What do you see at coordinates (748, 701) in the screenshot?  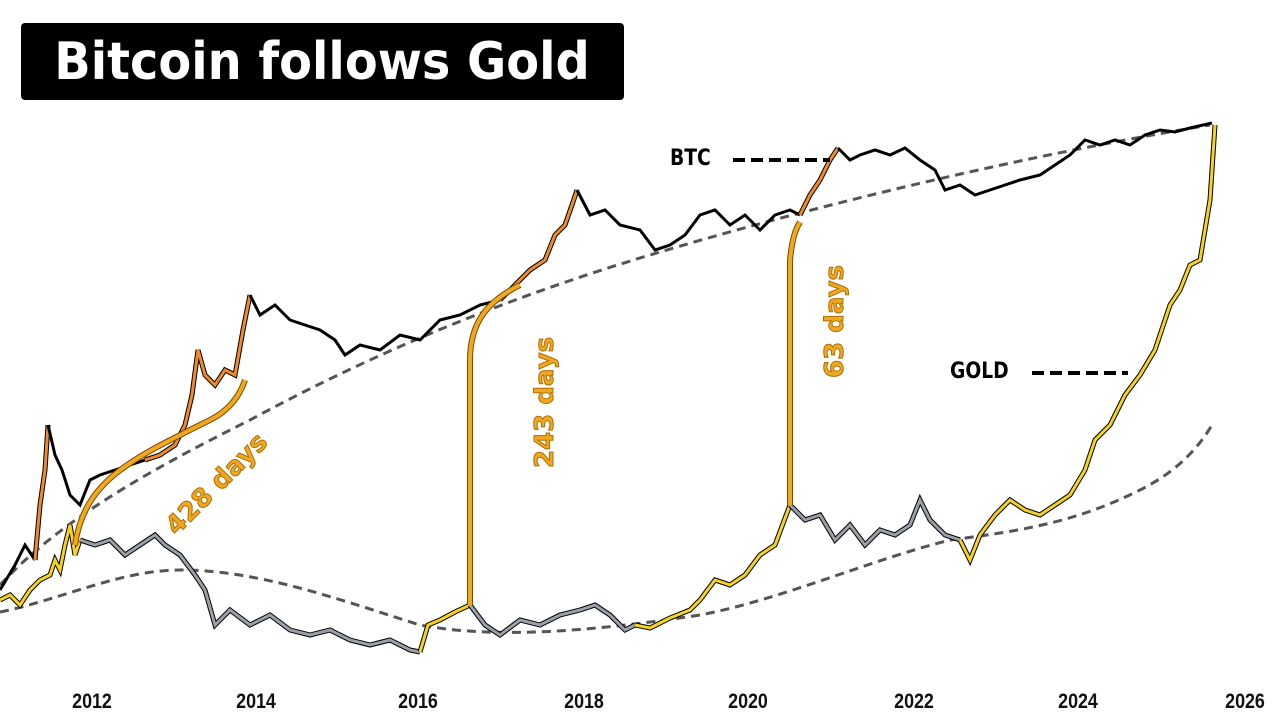 I see `x-tick-2020: 2020` at bounding box center [748, 701].